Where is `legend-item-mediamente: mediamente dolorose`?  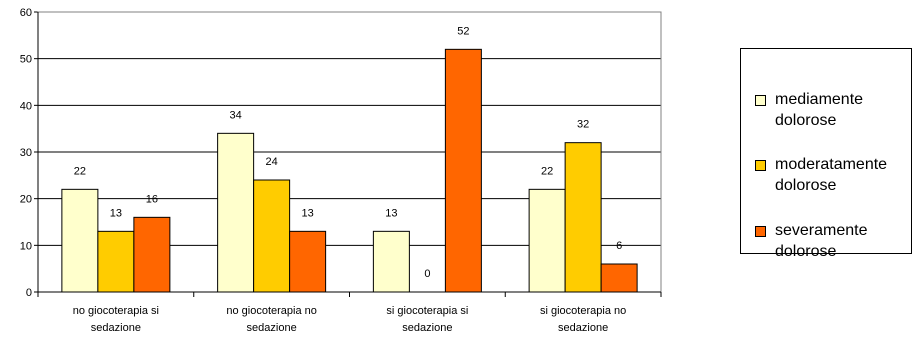 legend-item-mediamente: mediamente dolorose is located at coordinates (835, 110).